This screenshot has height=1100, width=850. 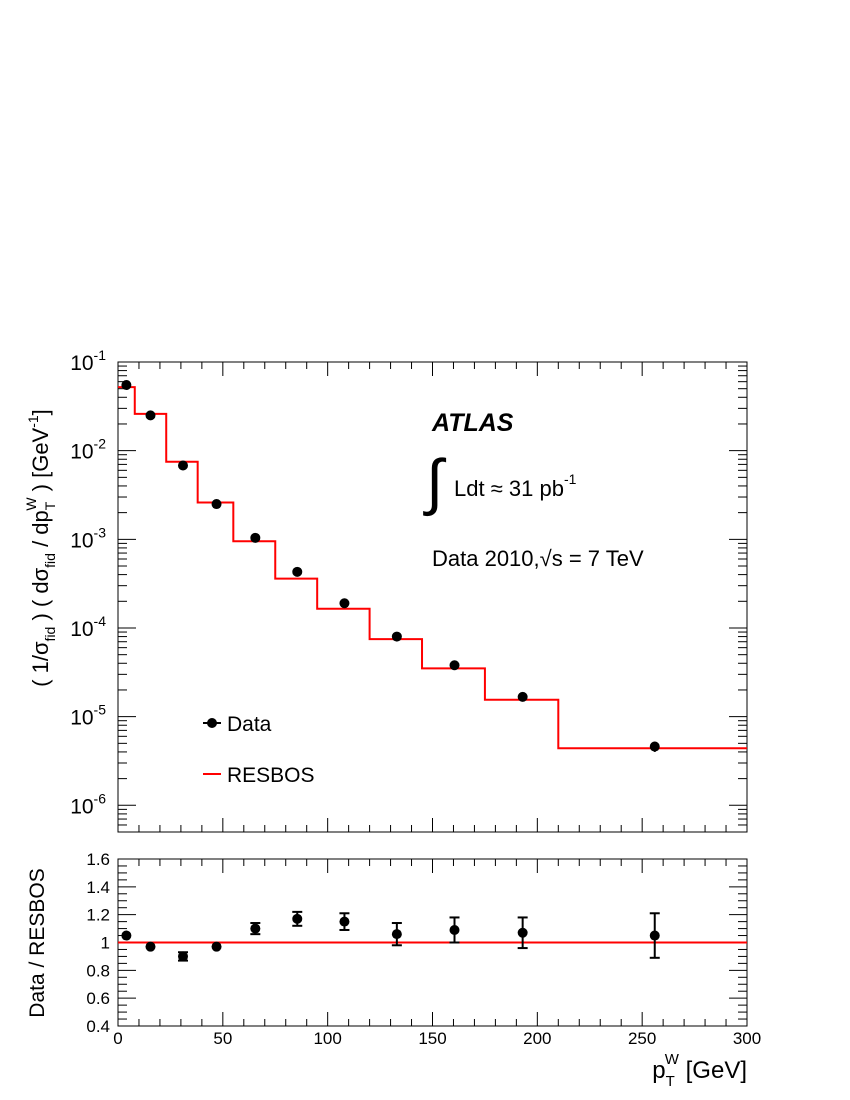 I want to click on legend-resbos-label: RESBOS, so click(x=271, y=775).